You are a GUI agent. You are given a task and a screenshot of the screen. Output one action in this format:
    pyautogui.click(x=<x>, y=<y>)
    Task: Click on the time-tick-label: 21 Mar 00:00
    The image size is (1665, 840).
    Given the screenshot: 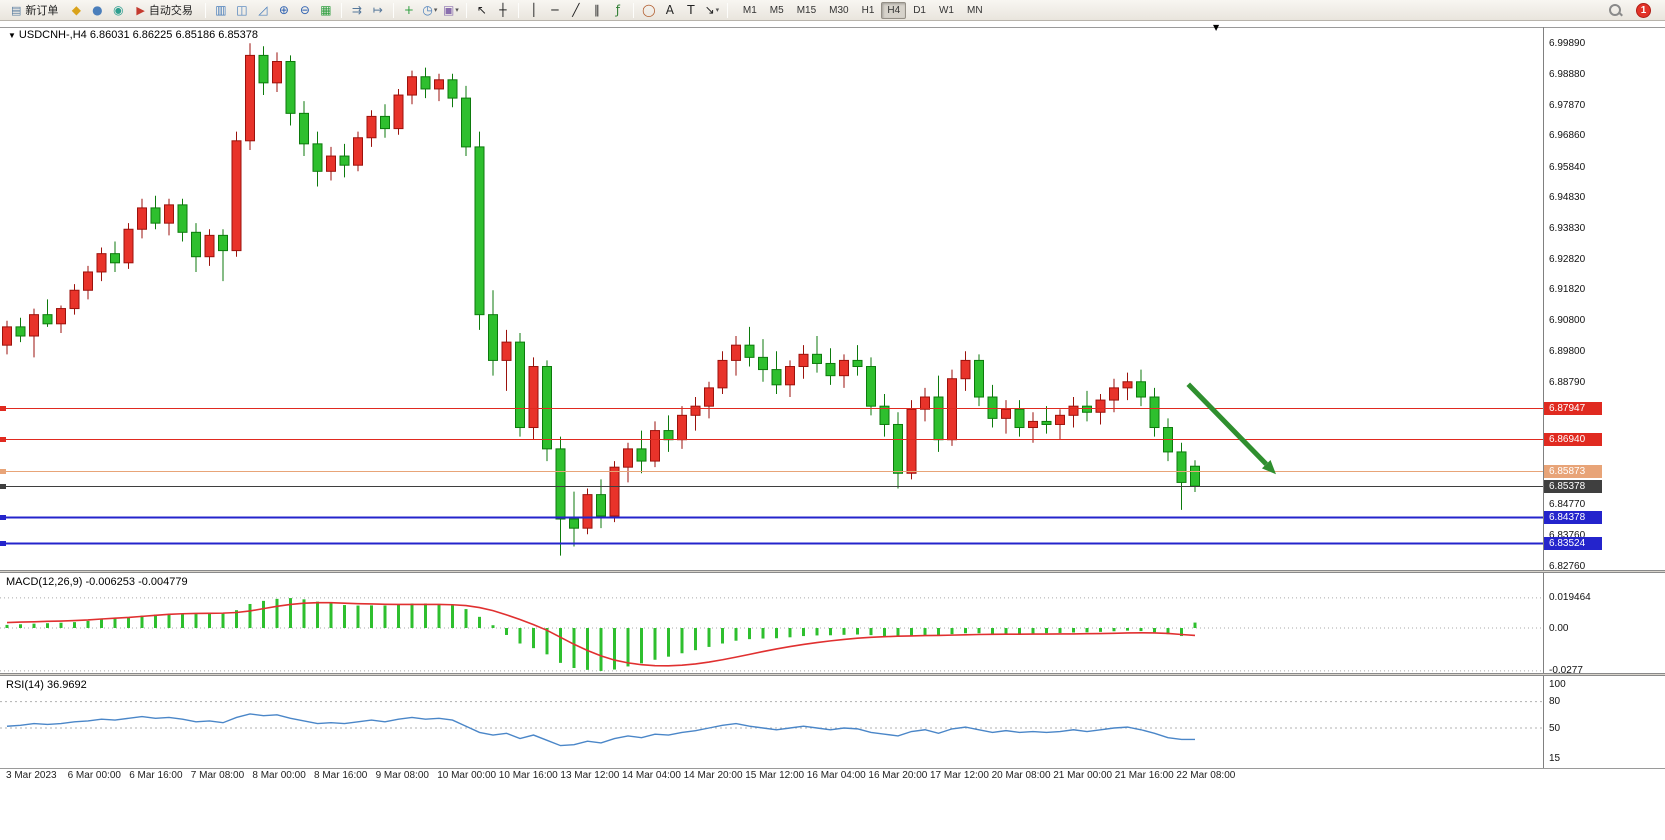 What is the action you would take?
    pyautogui.click(x=1083, y=775)
    